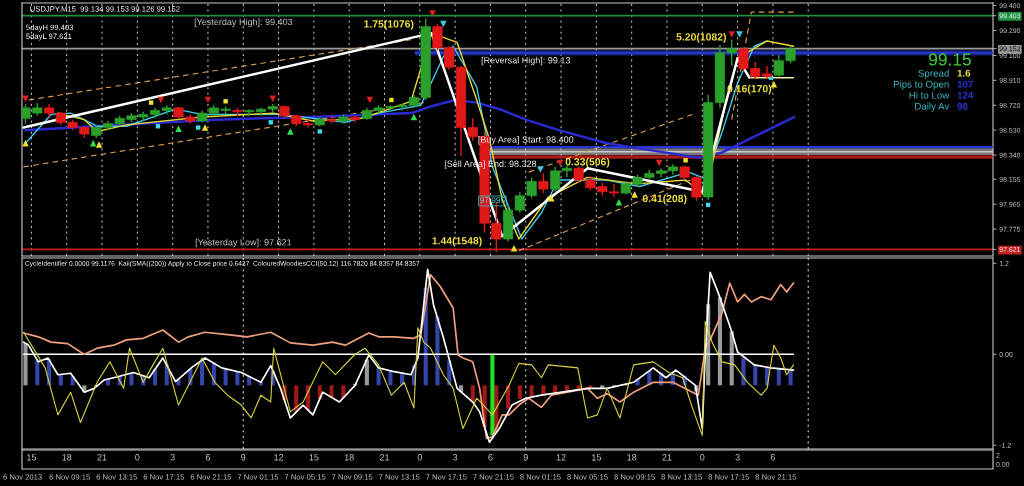 The height and width of the screenshot is (486, 1024). Describe the element at coordinates (950, 59) in the screenshot. I see `annotation: 99.15` at that location.